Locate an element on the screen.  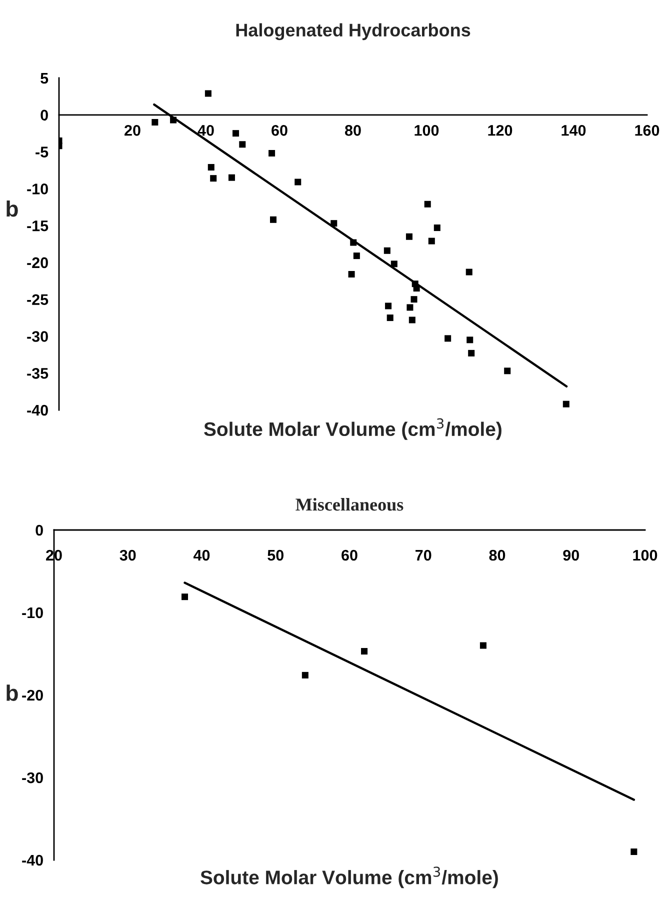
x-tick-label: 90 is located at coordinates (571, 555).